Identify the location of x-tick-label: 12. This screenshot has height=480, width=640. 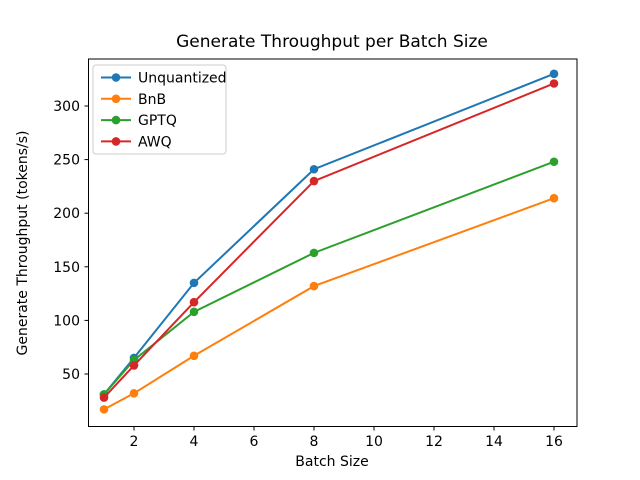
(434, 442).